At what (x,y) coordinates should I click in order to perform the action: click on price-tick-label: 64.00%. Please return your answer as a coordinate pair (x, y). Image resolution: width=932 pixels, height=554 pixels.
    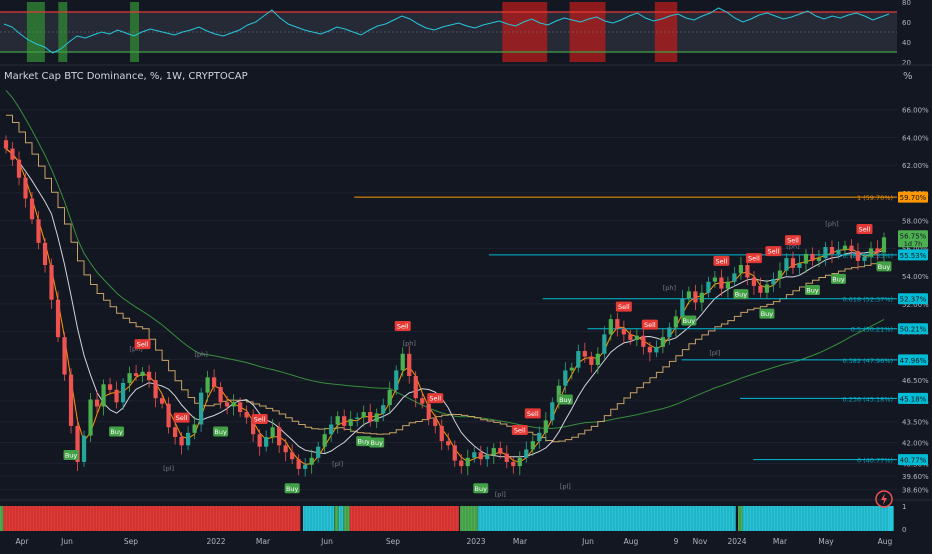
    Looking at the image, I should click on (915, 138).